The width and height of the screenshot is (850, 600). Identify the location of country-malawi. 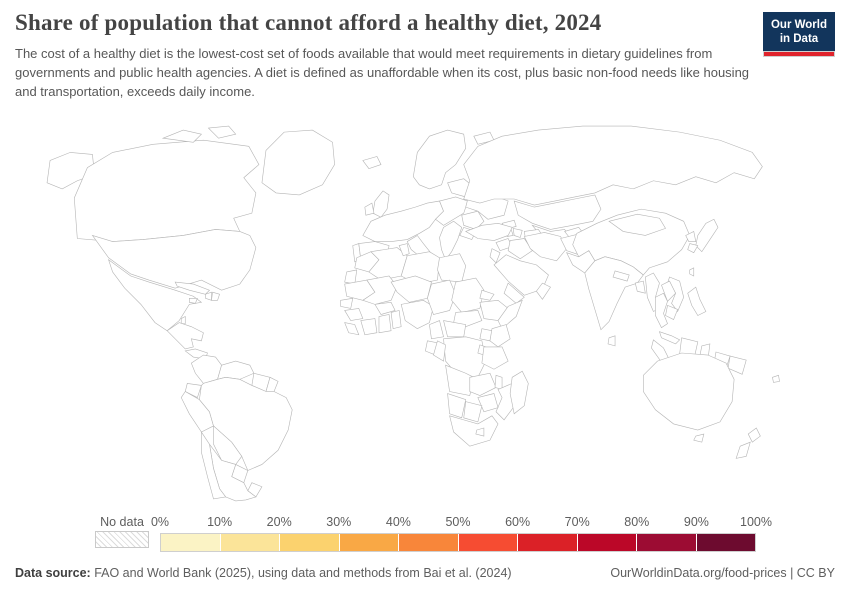
(498, 382).